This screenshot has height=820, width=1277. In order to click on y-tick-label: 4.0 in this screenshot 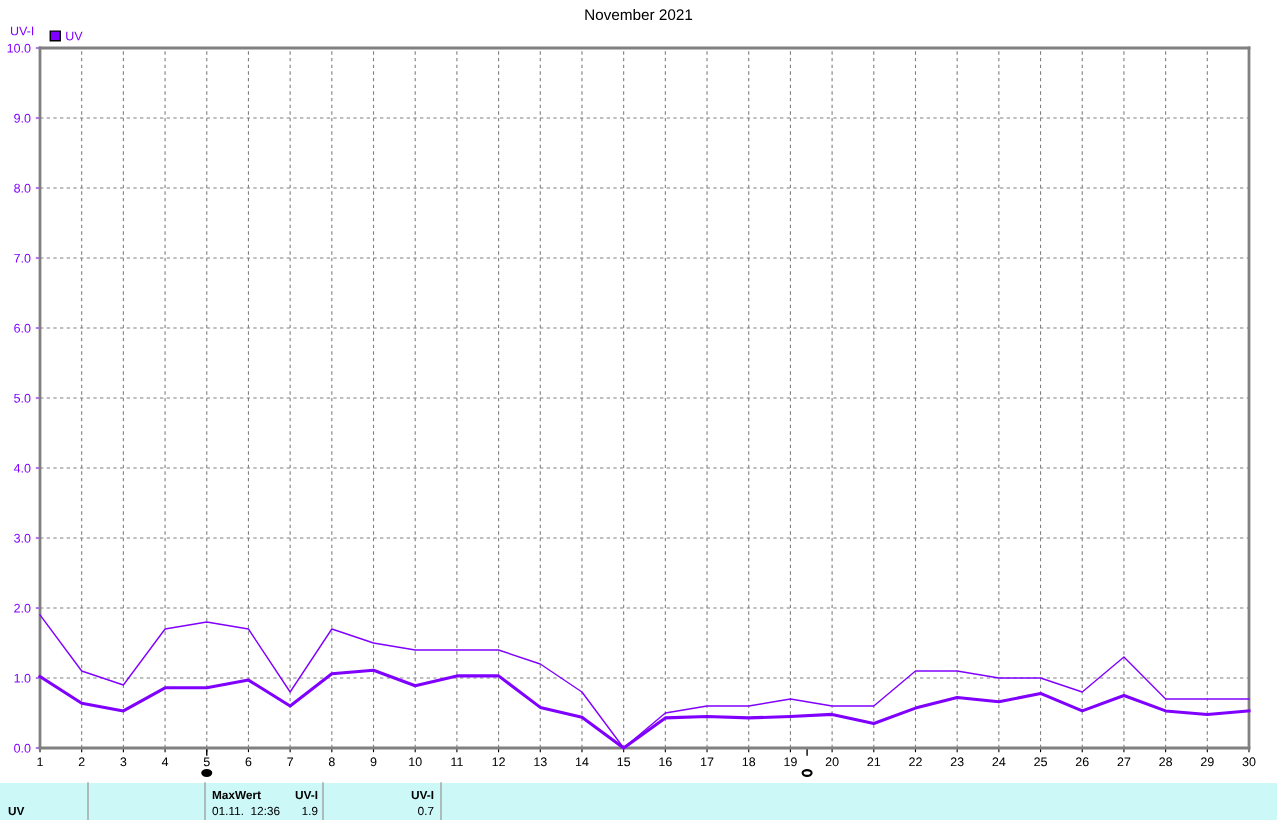, I will do `click(22, 468)`.